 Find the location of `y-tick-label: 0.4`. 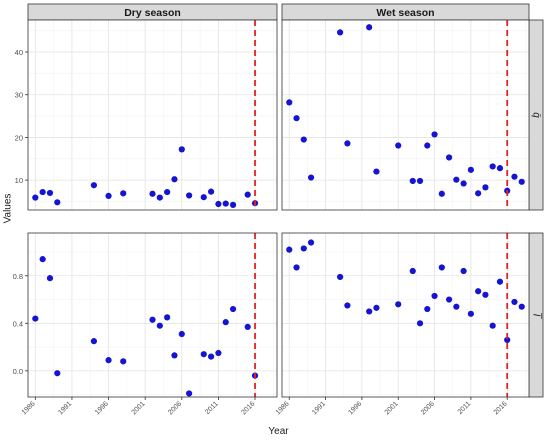

y-tick-label: 0.4 is located at coordinates (18, 323).